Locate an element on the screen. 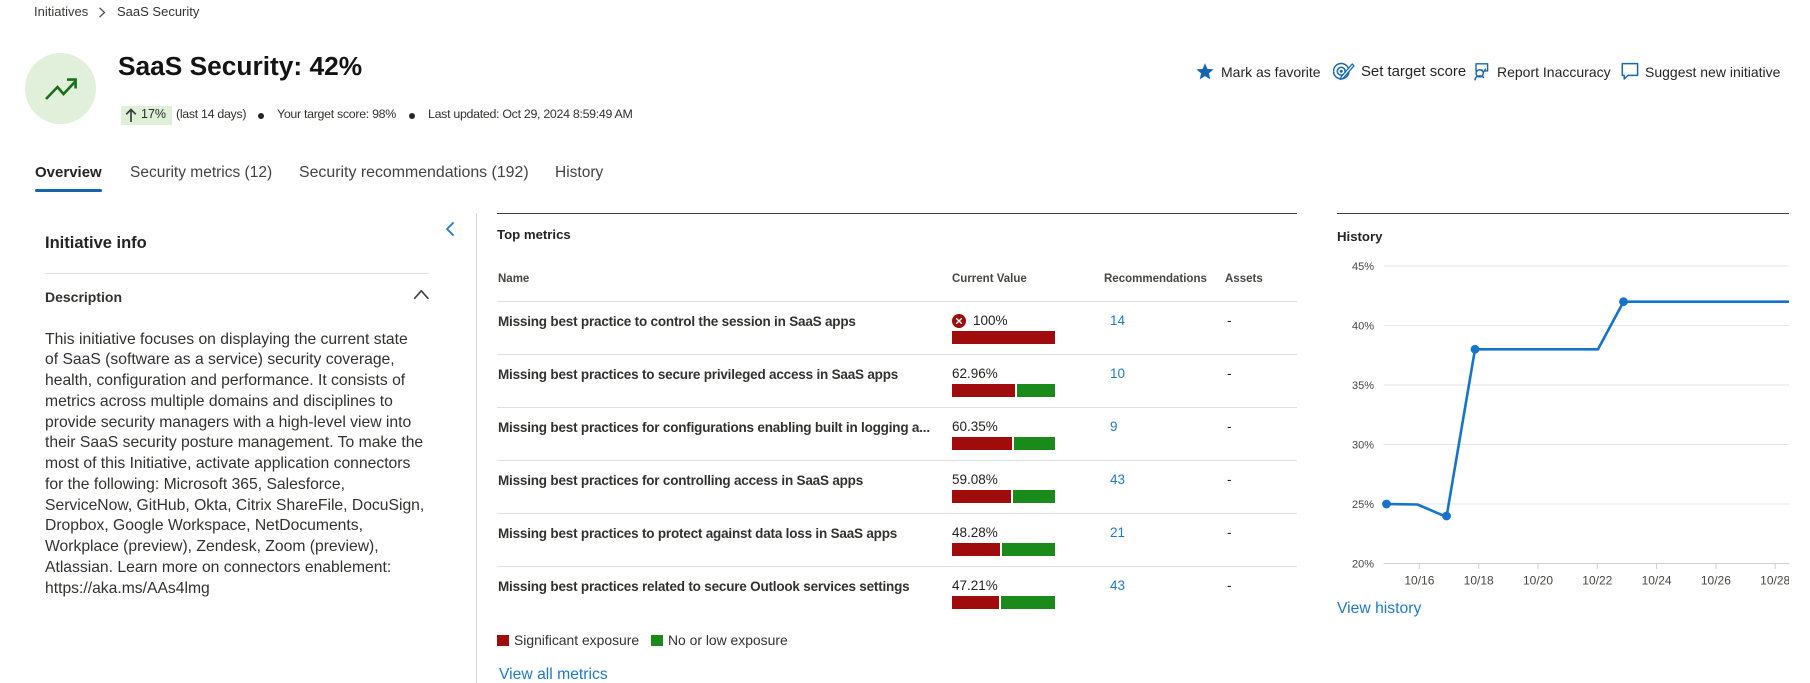 The height and width of the screenshot is (683, 1810). svg-text: 20% is located at coordinates (1363, 565).